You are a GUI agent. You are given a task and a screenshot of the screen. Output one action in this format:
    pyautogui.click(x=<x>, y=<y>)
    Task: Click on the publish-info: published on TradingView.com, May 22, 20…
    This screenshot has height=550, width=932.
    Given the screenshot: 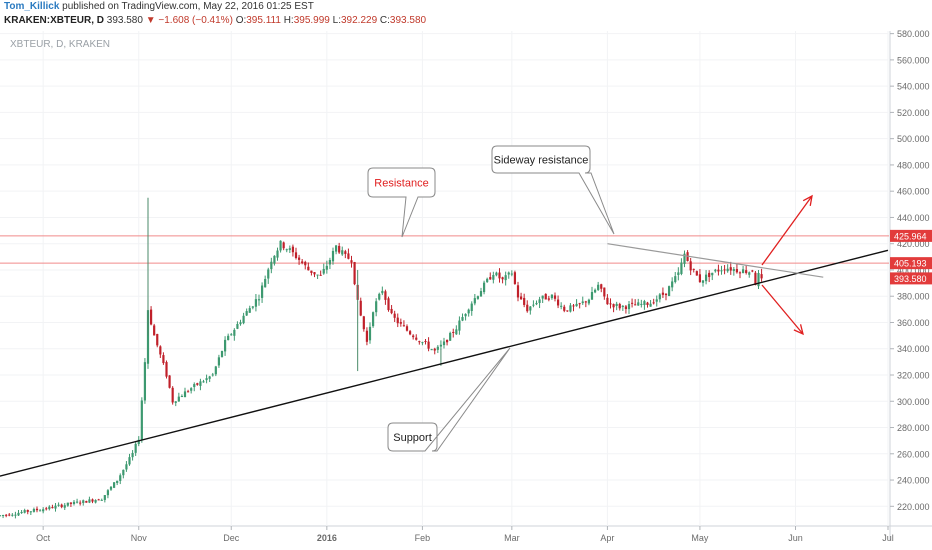 What is the action you would take?
    pyautogui.click(x=188, y=6)
    